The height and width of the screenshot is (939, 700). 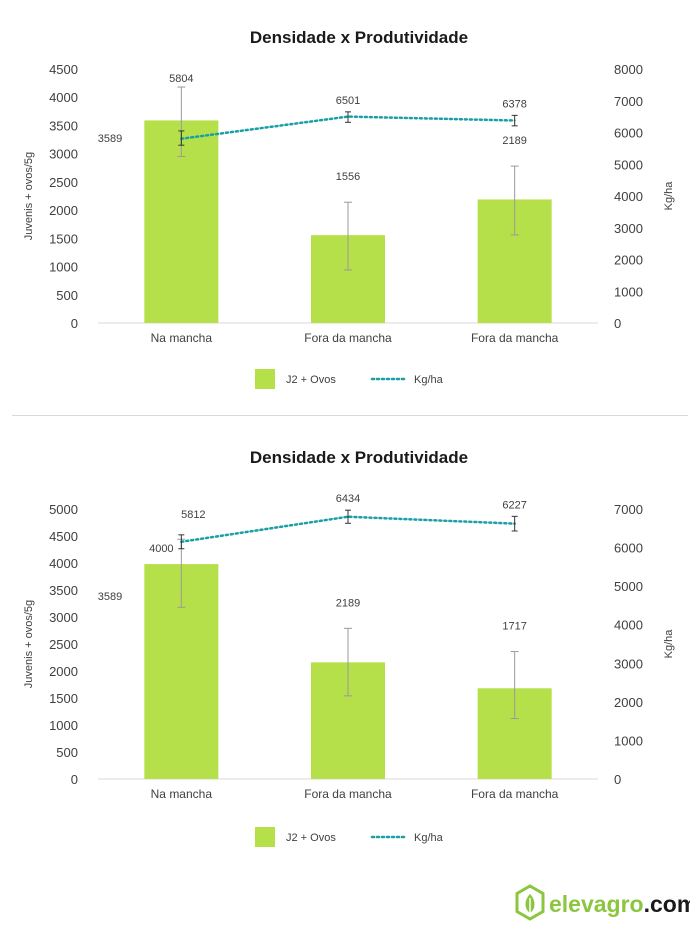 What do you see at coordinates (110, 139) in the screenshot?
I see `bar-data-label: 3589` at bounding box center [110, 139].